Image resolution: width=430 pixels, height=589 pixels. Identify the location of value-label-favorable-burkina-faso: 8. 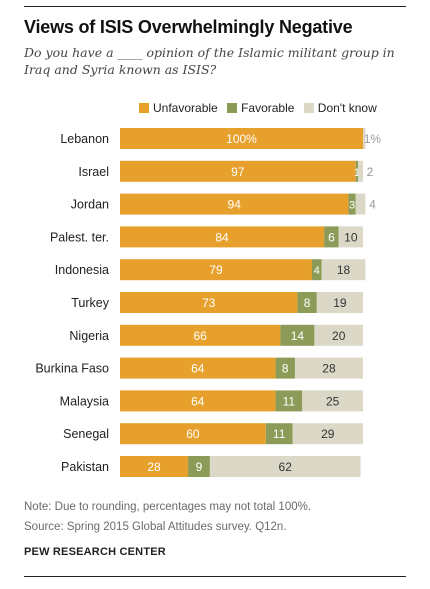
(285, 369).